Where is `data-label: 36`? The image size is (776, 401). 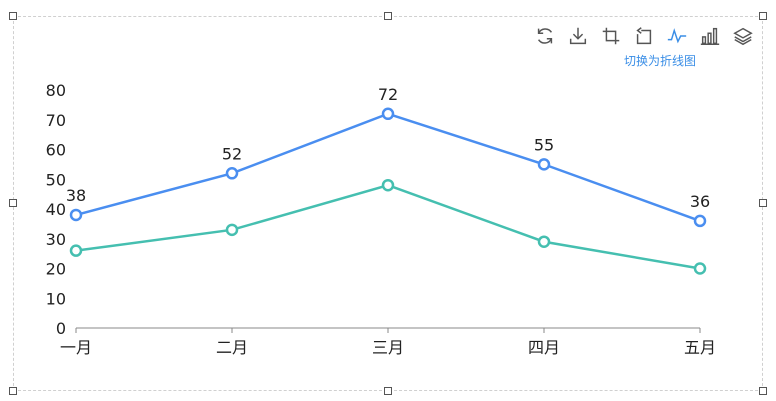
data-label: 36 is located at coordinates (700, 201).